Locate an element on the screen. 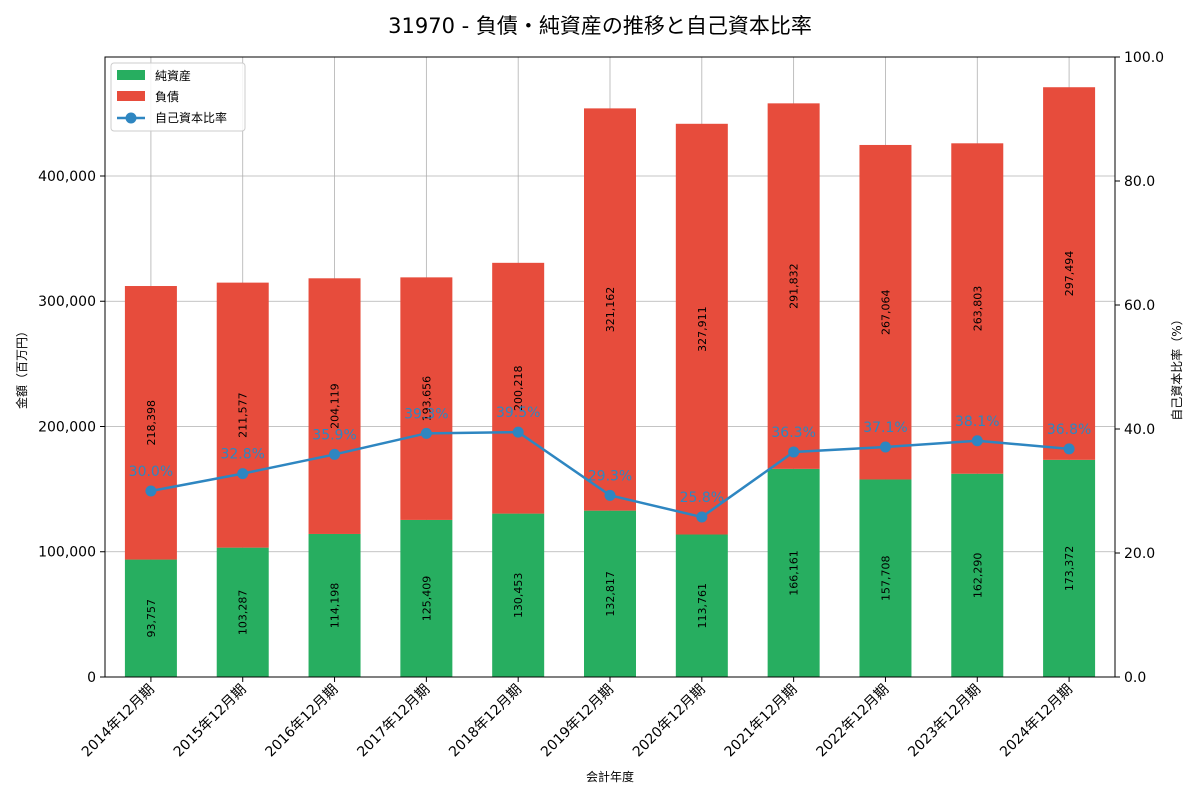 The width and height of the screenshot is (1200, 800). y-tick-label: 300,000 is located at coordinates (67, 302).